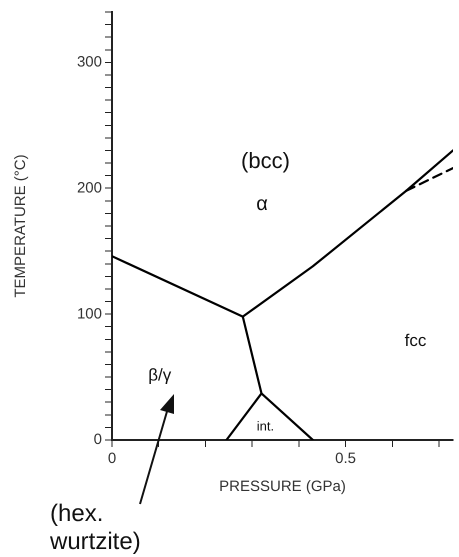 This screenshot has height=557, width=459. I want to click on y-tick-label: 0, so click(98, 439).